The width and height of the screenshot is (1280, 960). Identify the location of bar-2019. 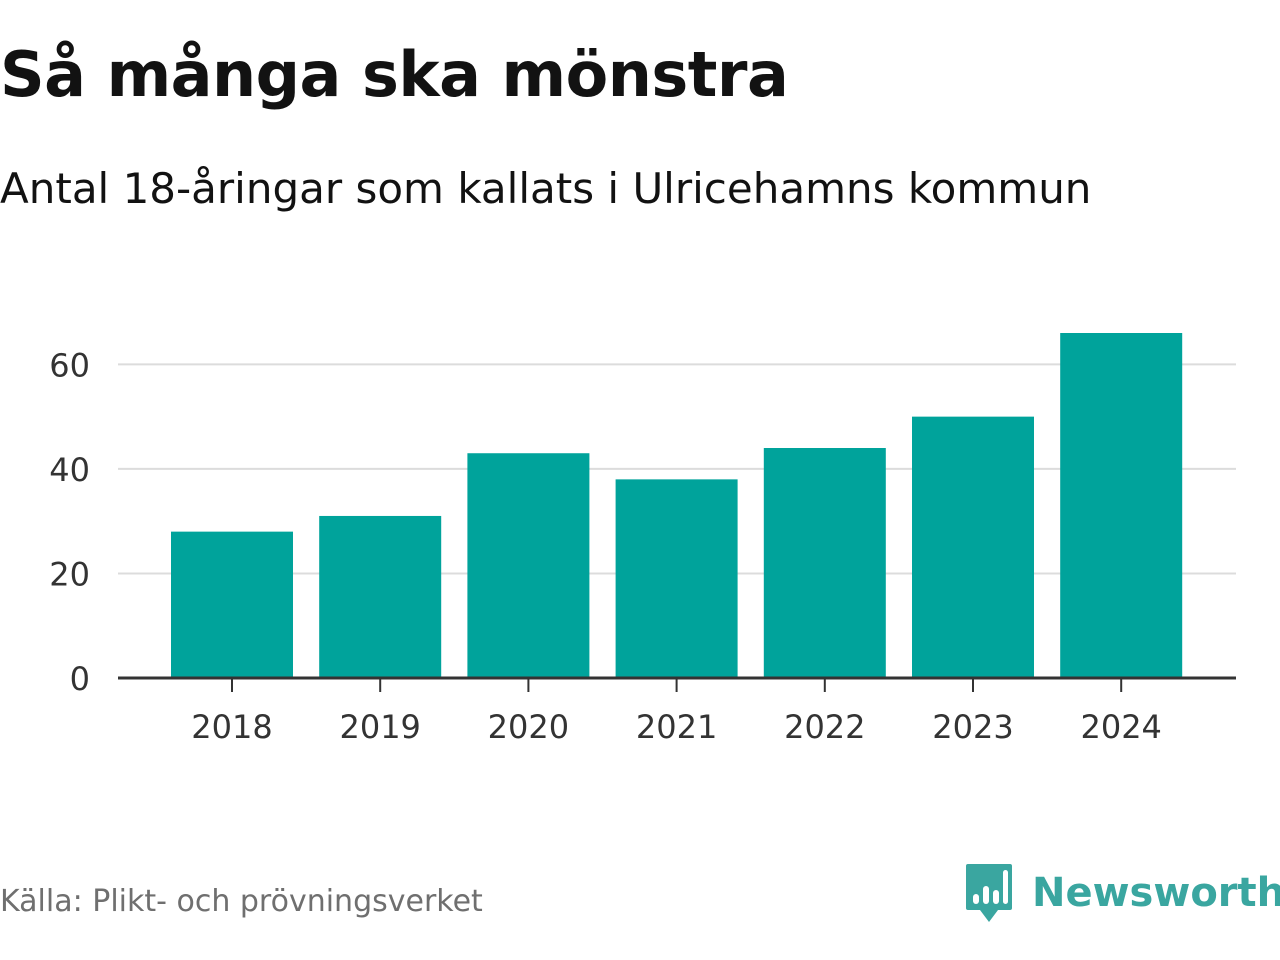
(380, 596).